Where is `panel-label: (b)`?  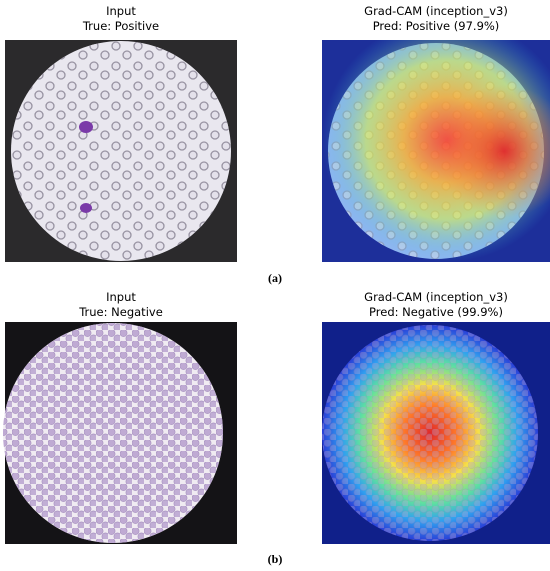 panel-label: (b) is located at coordinates (275, 559).